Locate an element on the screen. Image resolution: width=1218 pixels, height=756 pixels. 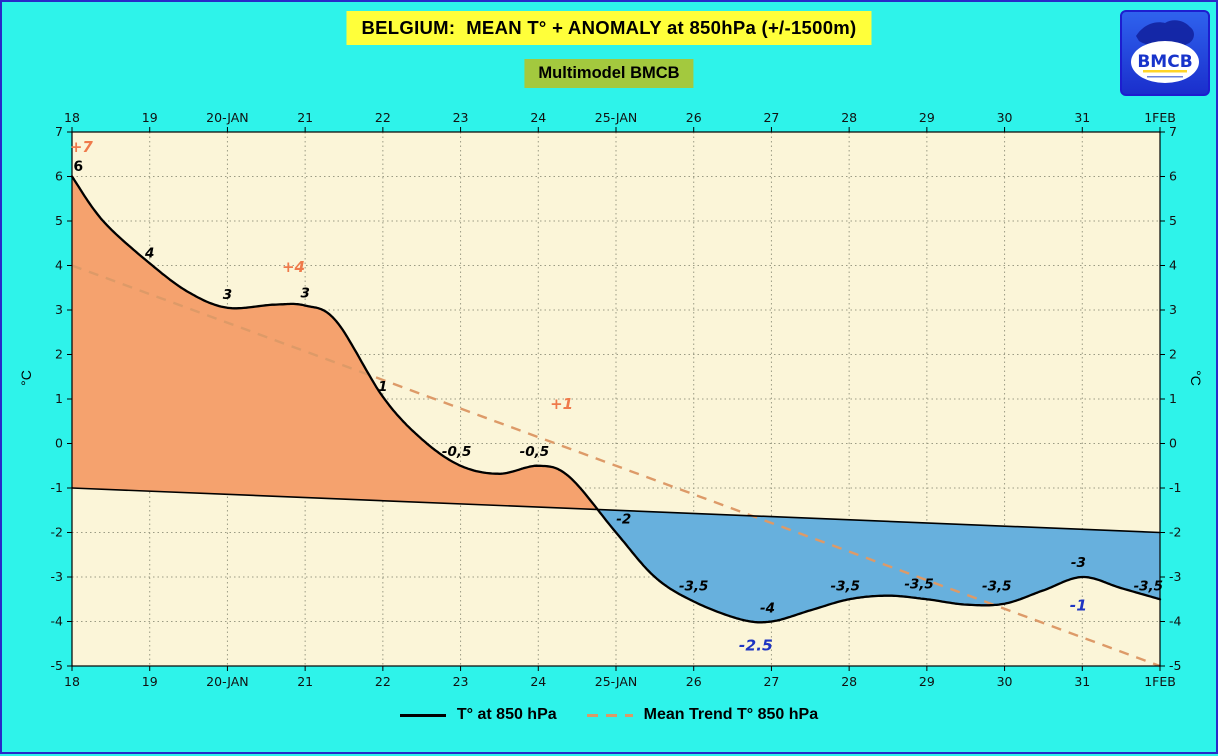
bmcb-logo-graphic: BMCB is located at coordinates (1165, 53).